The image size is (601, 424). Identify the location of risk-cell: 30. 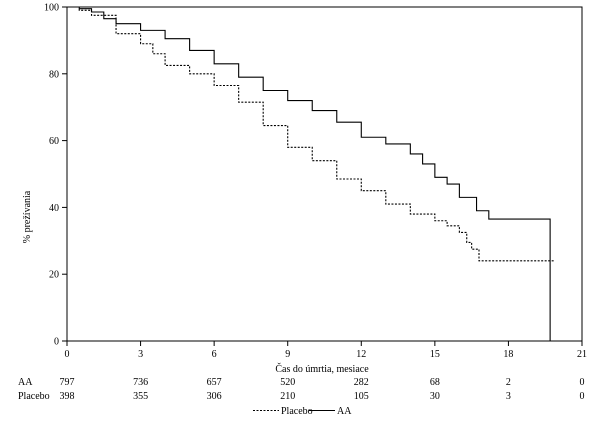
(435, 396).